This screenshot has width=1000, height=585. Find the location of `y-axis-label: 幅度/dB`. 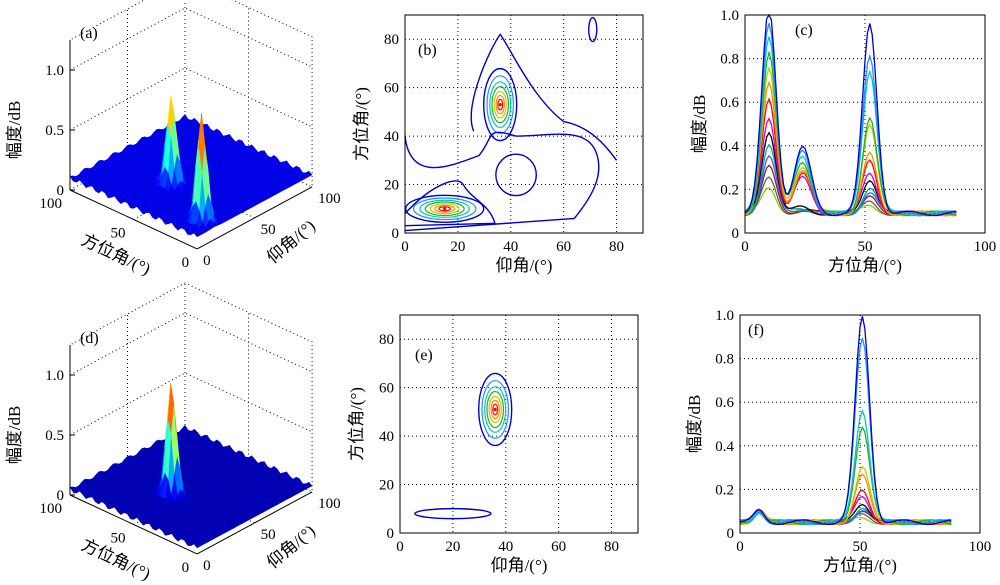

y-axis-label: 幅度/dB is located at coordinates (699, 124).